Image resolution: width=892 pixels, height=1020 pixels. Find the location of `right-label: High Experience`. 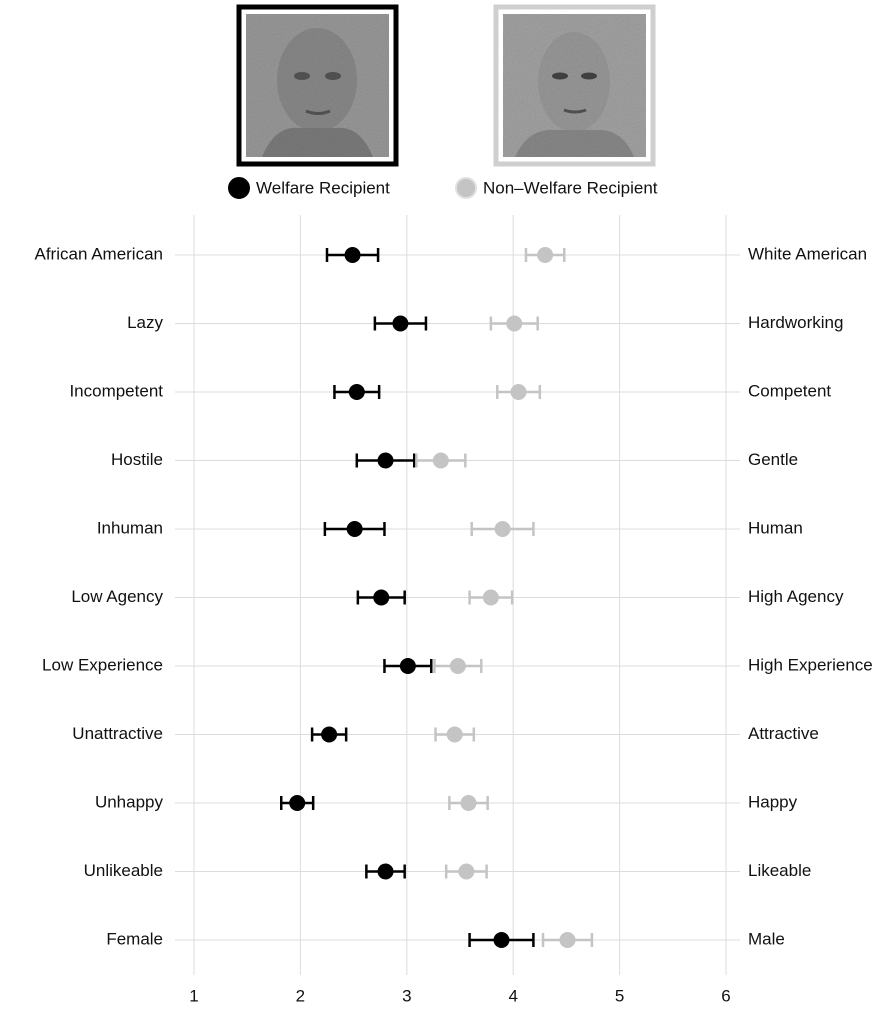

right-label: High Experience is located at coordinates (810, 664).